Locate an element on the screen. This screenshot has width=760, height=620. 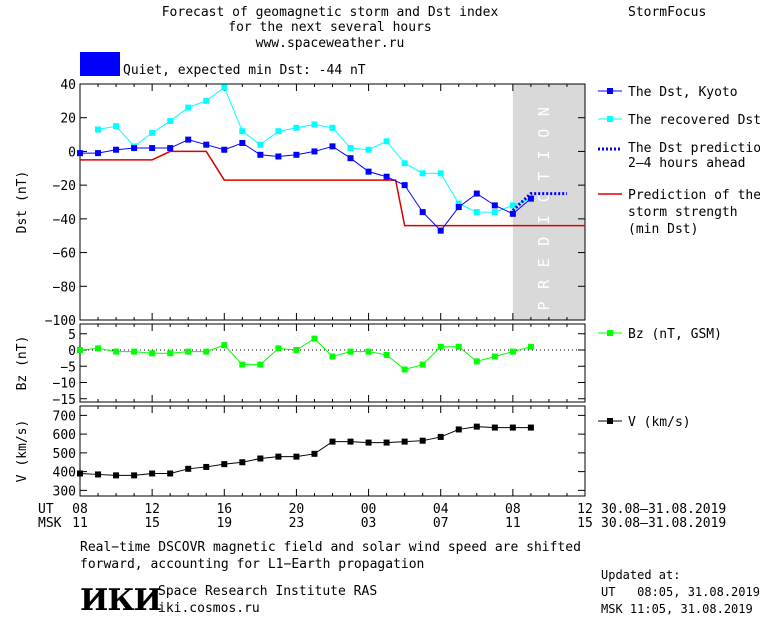
legend-storm: Prediction of the is located at coordinates (694, 195).